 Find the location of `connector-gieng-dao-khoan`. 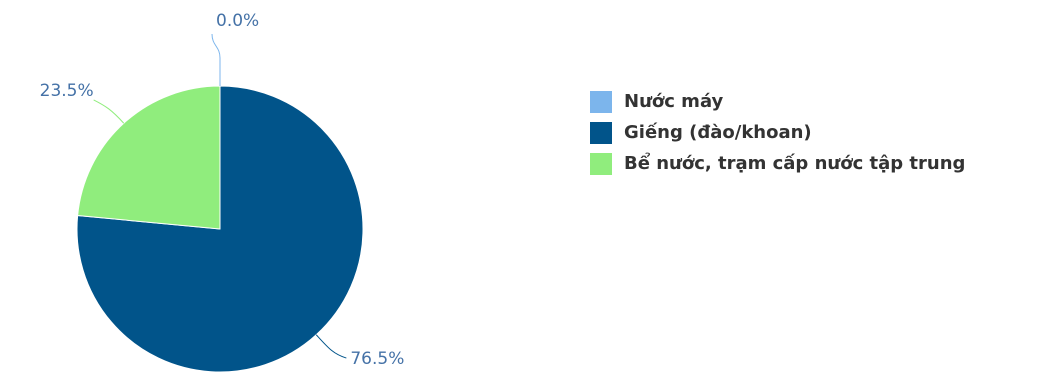

connector-gieng-dao-khoan is located at coordinates (331, 346).